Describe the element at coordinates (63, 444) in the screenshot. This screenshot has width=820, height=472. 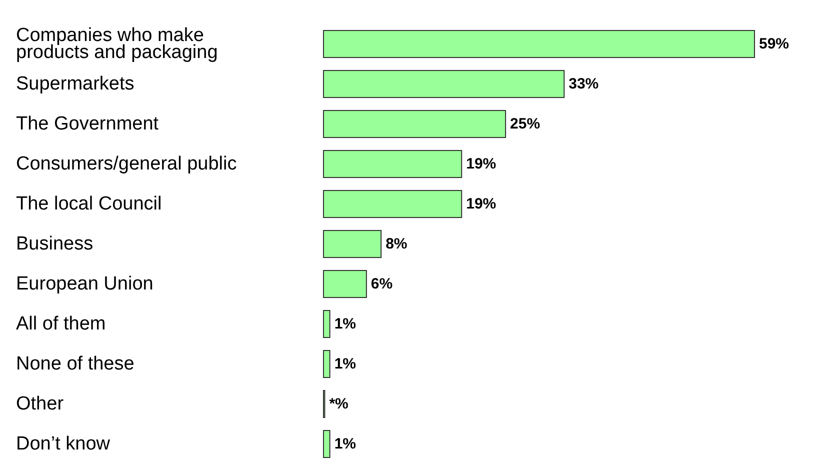
I see `y-tick-label: Don’t know` at that location.